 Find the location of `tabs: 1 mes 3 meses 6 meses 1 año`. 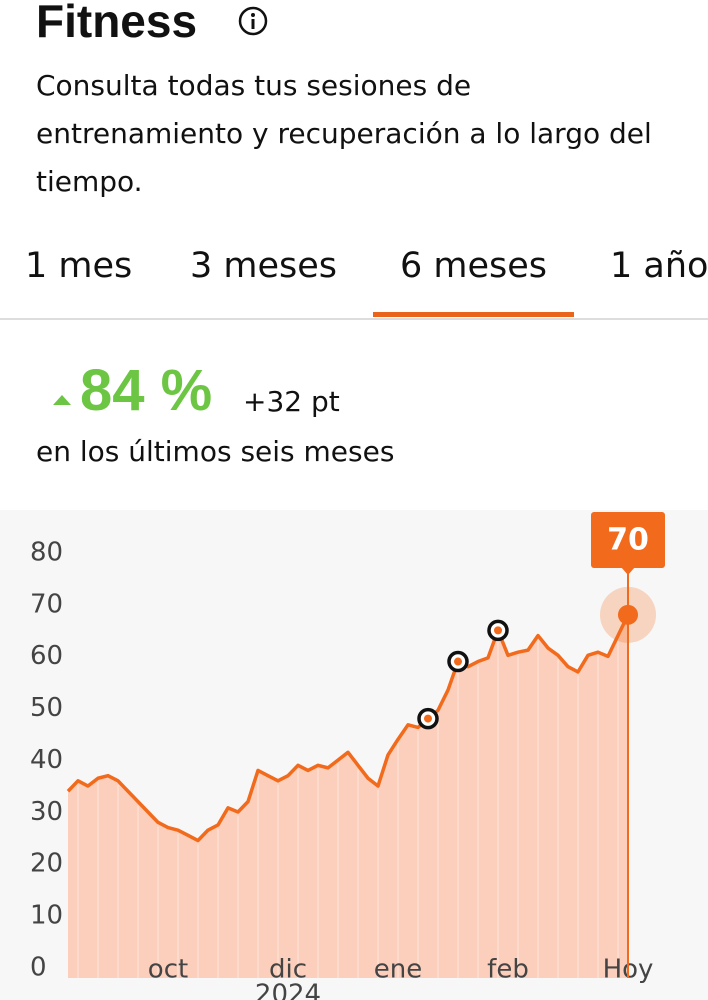

tabs: 1 mes 3 meses 6 meses 1 año is located at coordinates (354, 279).